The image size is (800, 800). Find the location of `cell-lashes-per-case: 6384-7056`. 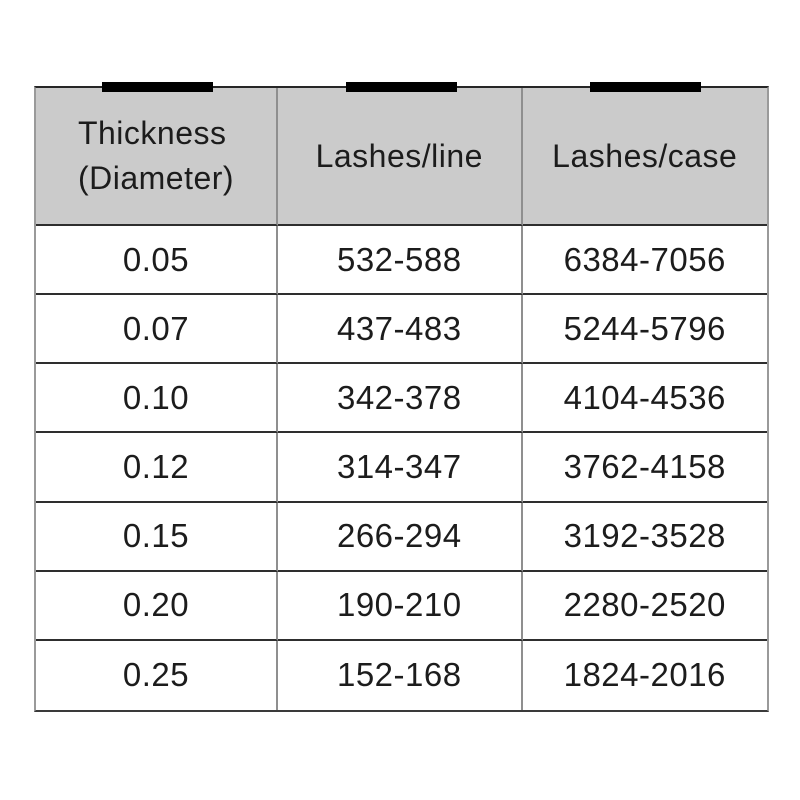

cell-lashes-per-case: 6384-7056 is located at coordinates (644, 261).